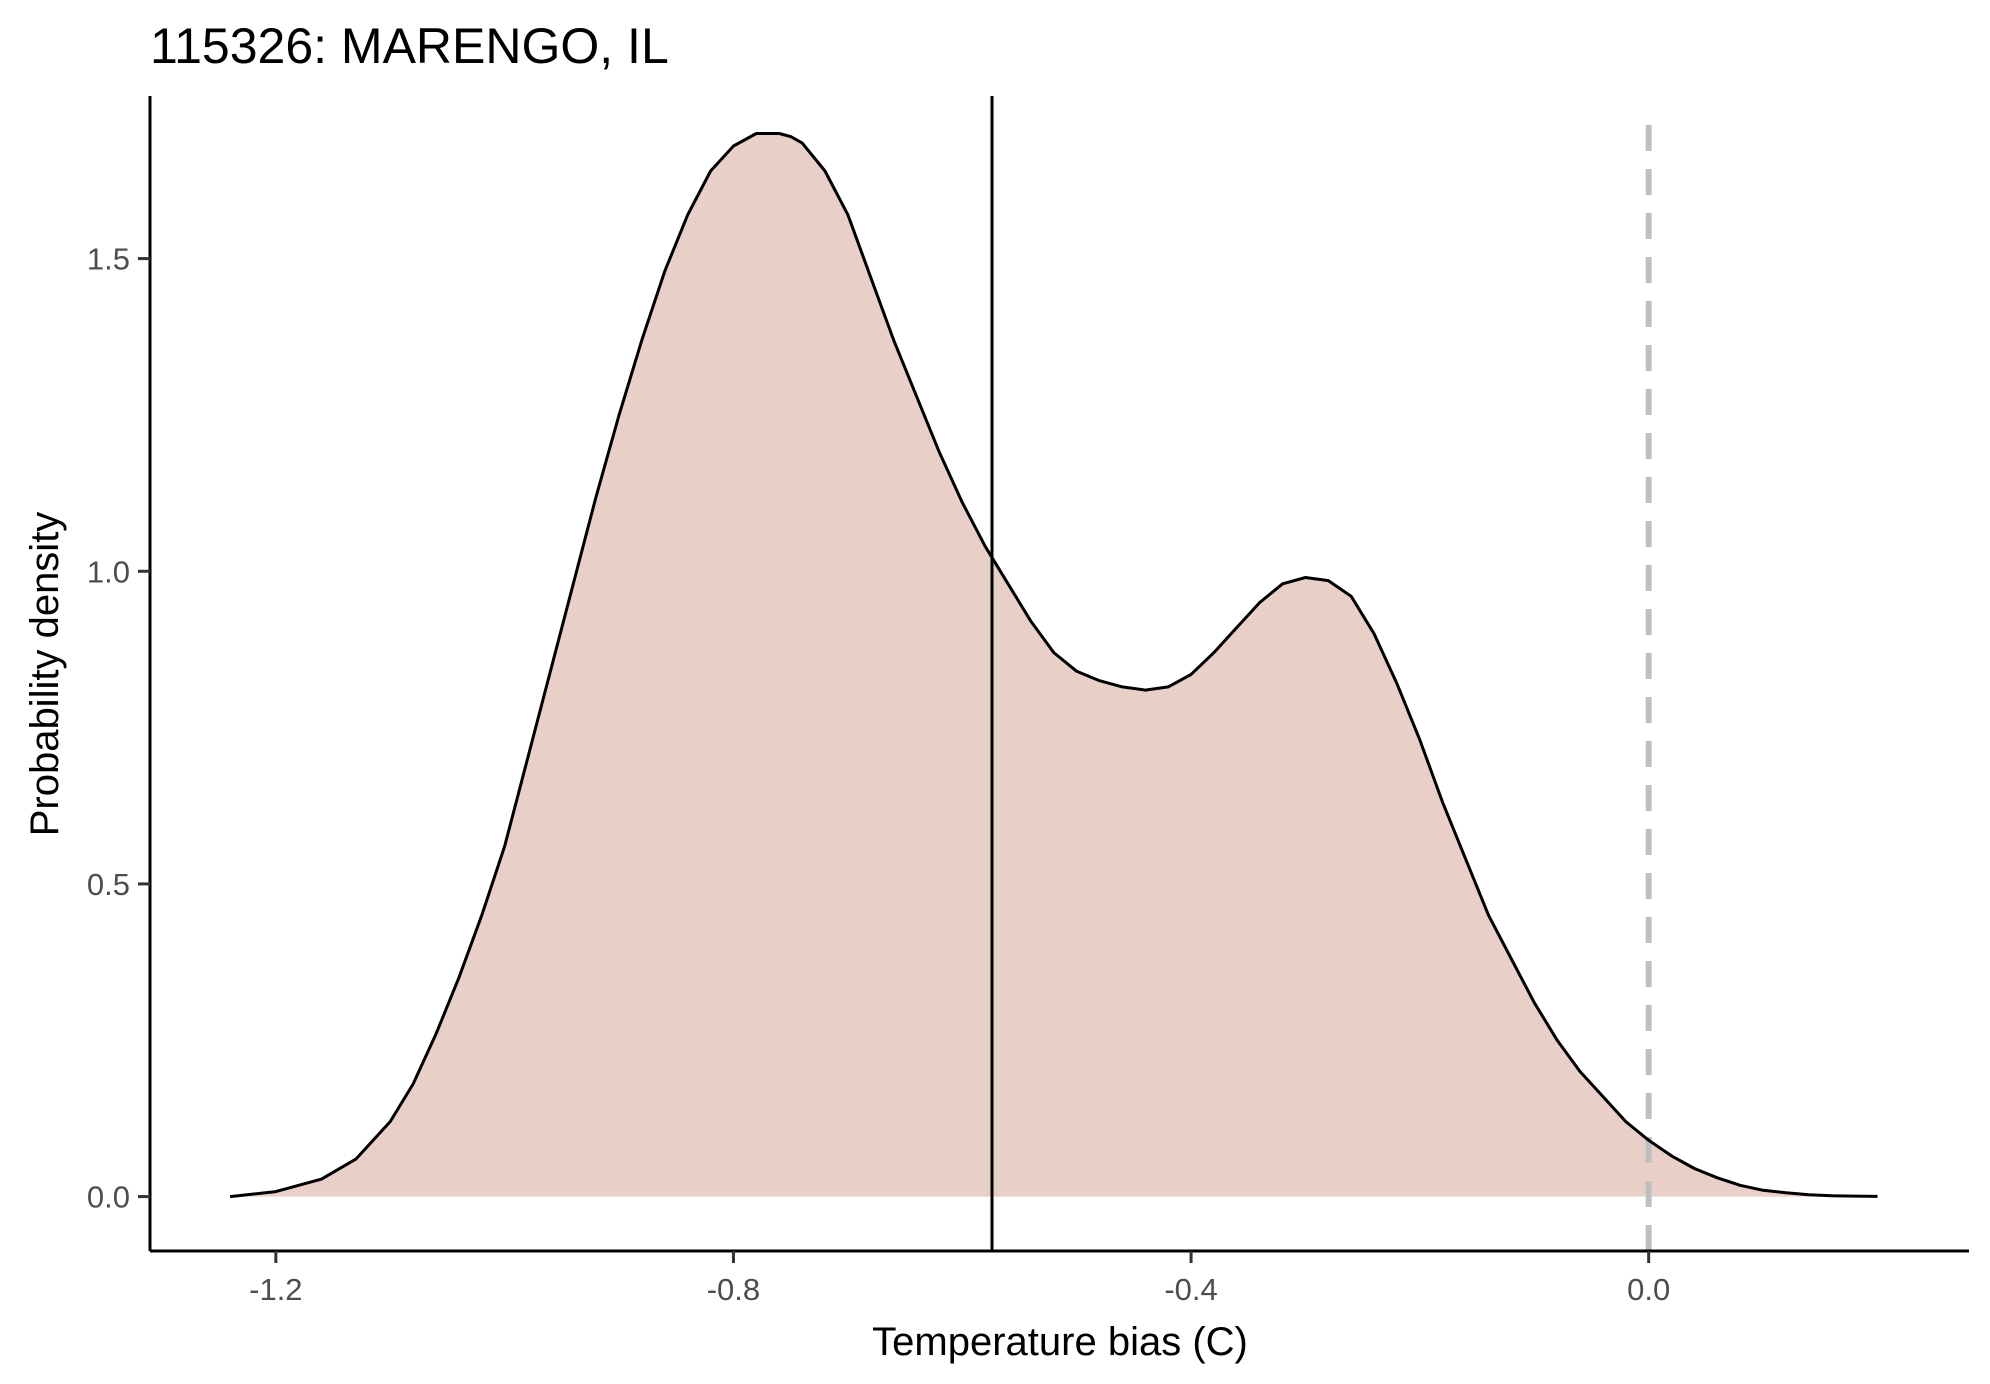 This screenshot has height=1384, width=1990. What do you see at coordinates (959, 1279) in the screenshot?
I see `x-axis-ticks: -1.2 -0.8 -0.4 0.0` at bounding box center [959, 1279].